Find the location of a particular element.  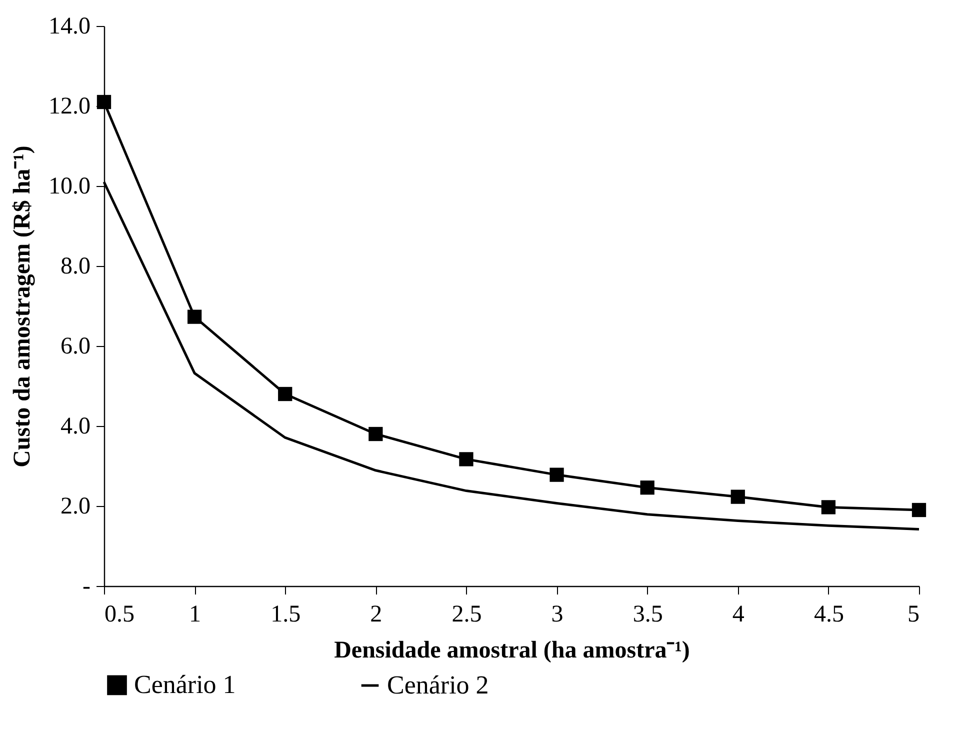

x-tick-label: 4.5 is located at coordinates (829, 615).